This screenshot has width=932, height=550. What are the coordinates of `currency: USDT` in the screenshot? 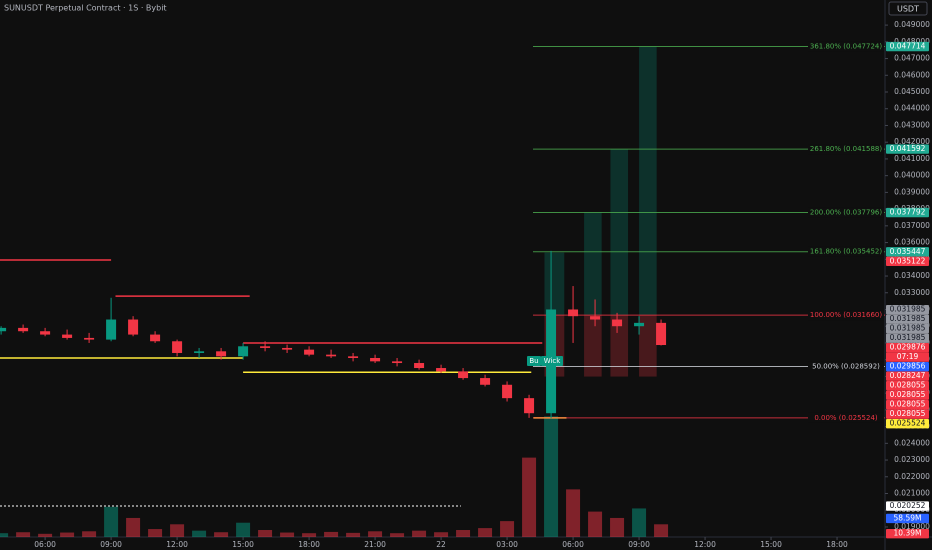 It's located at (908, 9).